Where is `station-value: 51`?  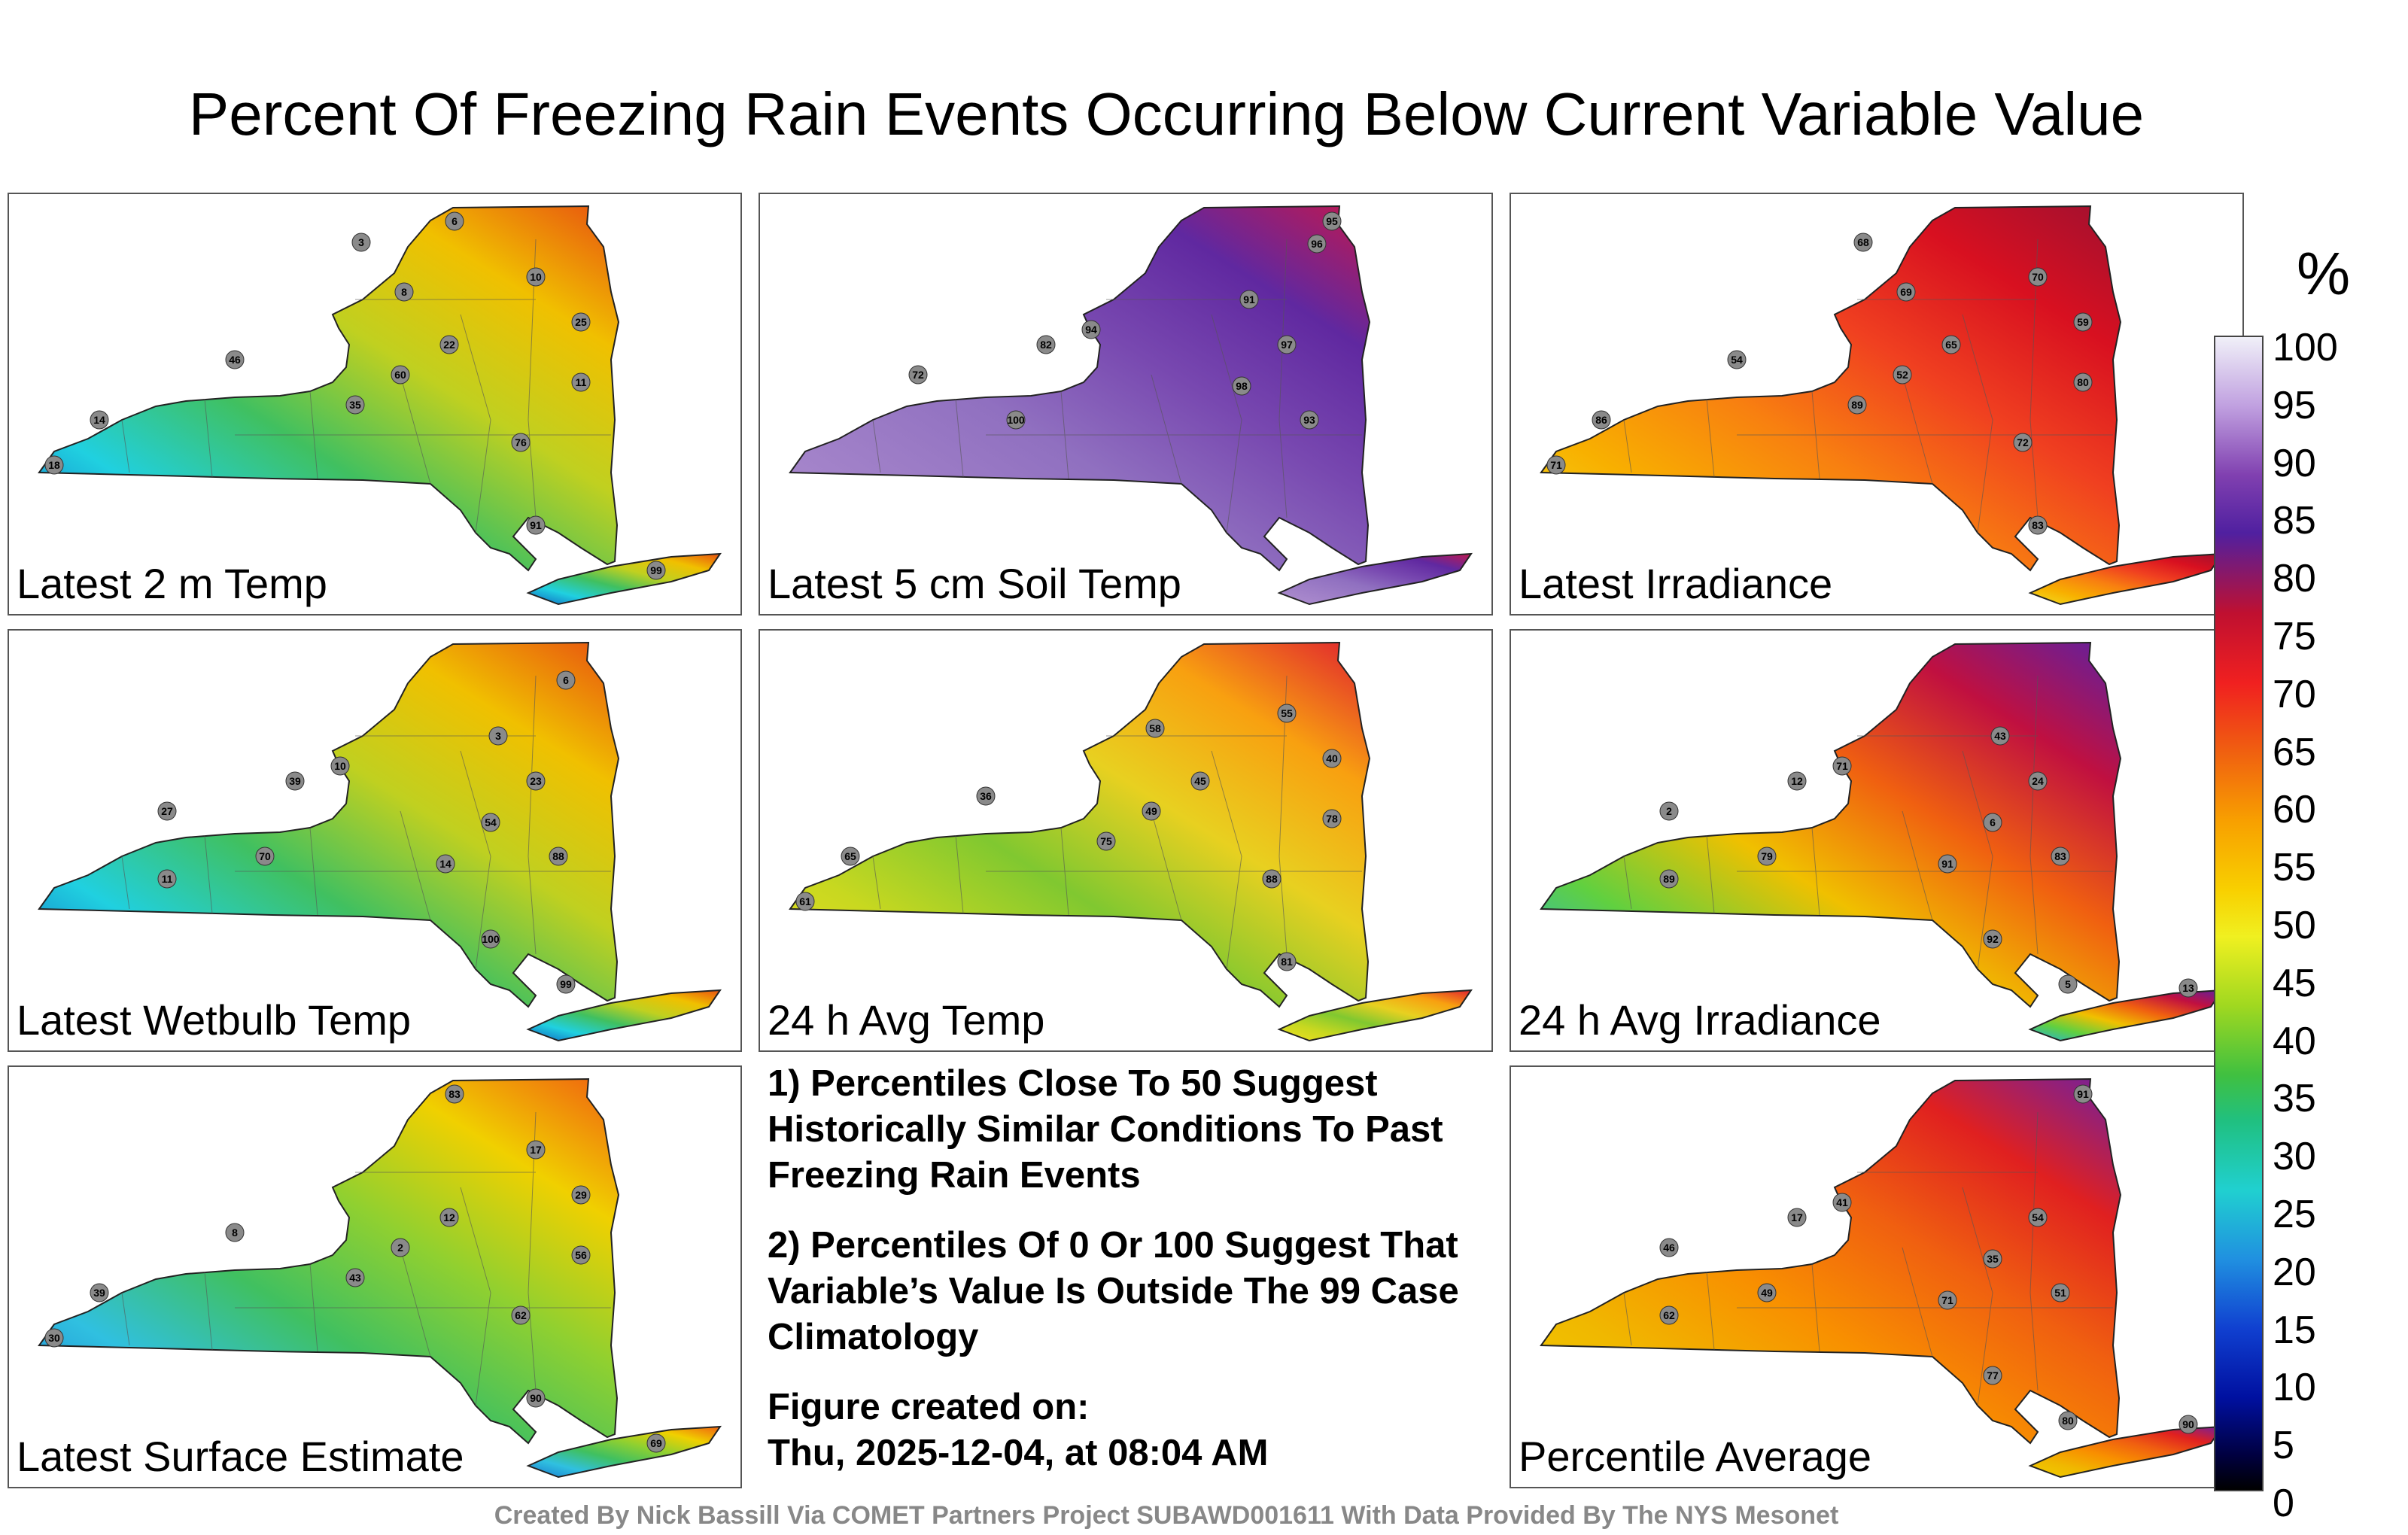
station-value: 51 is located at coordinates (2060, 1293).